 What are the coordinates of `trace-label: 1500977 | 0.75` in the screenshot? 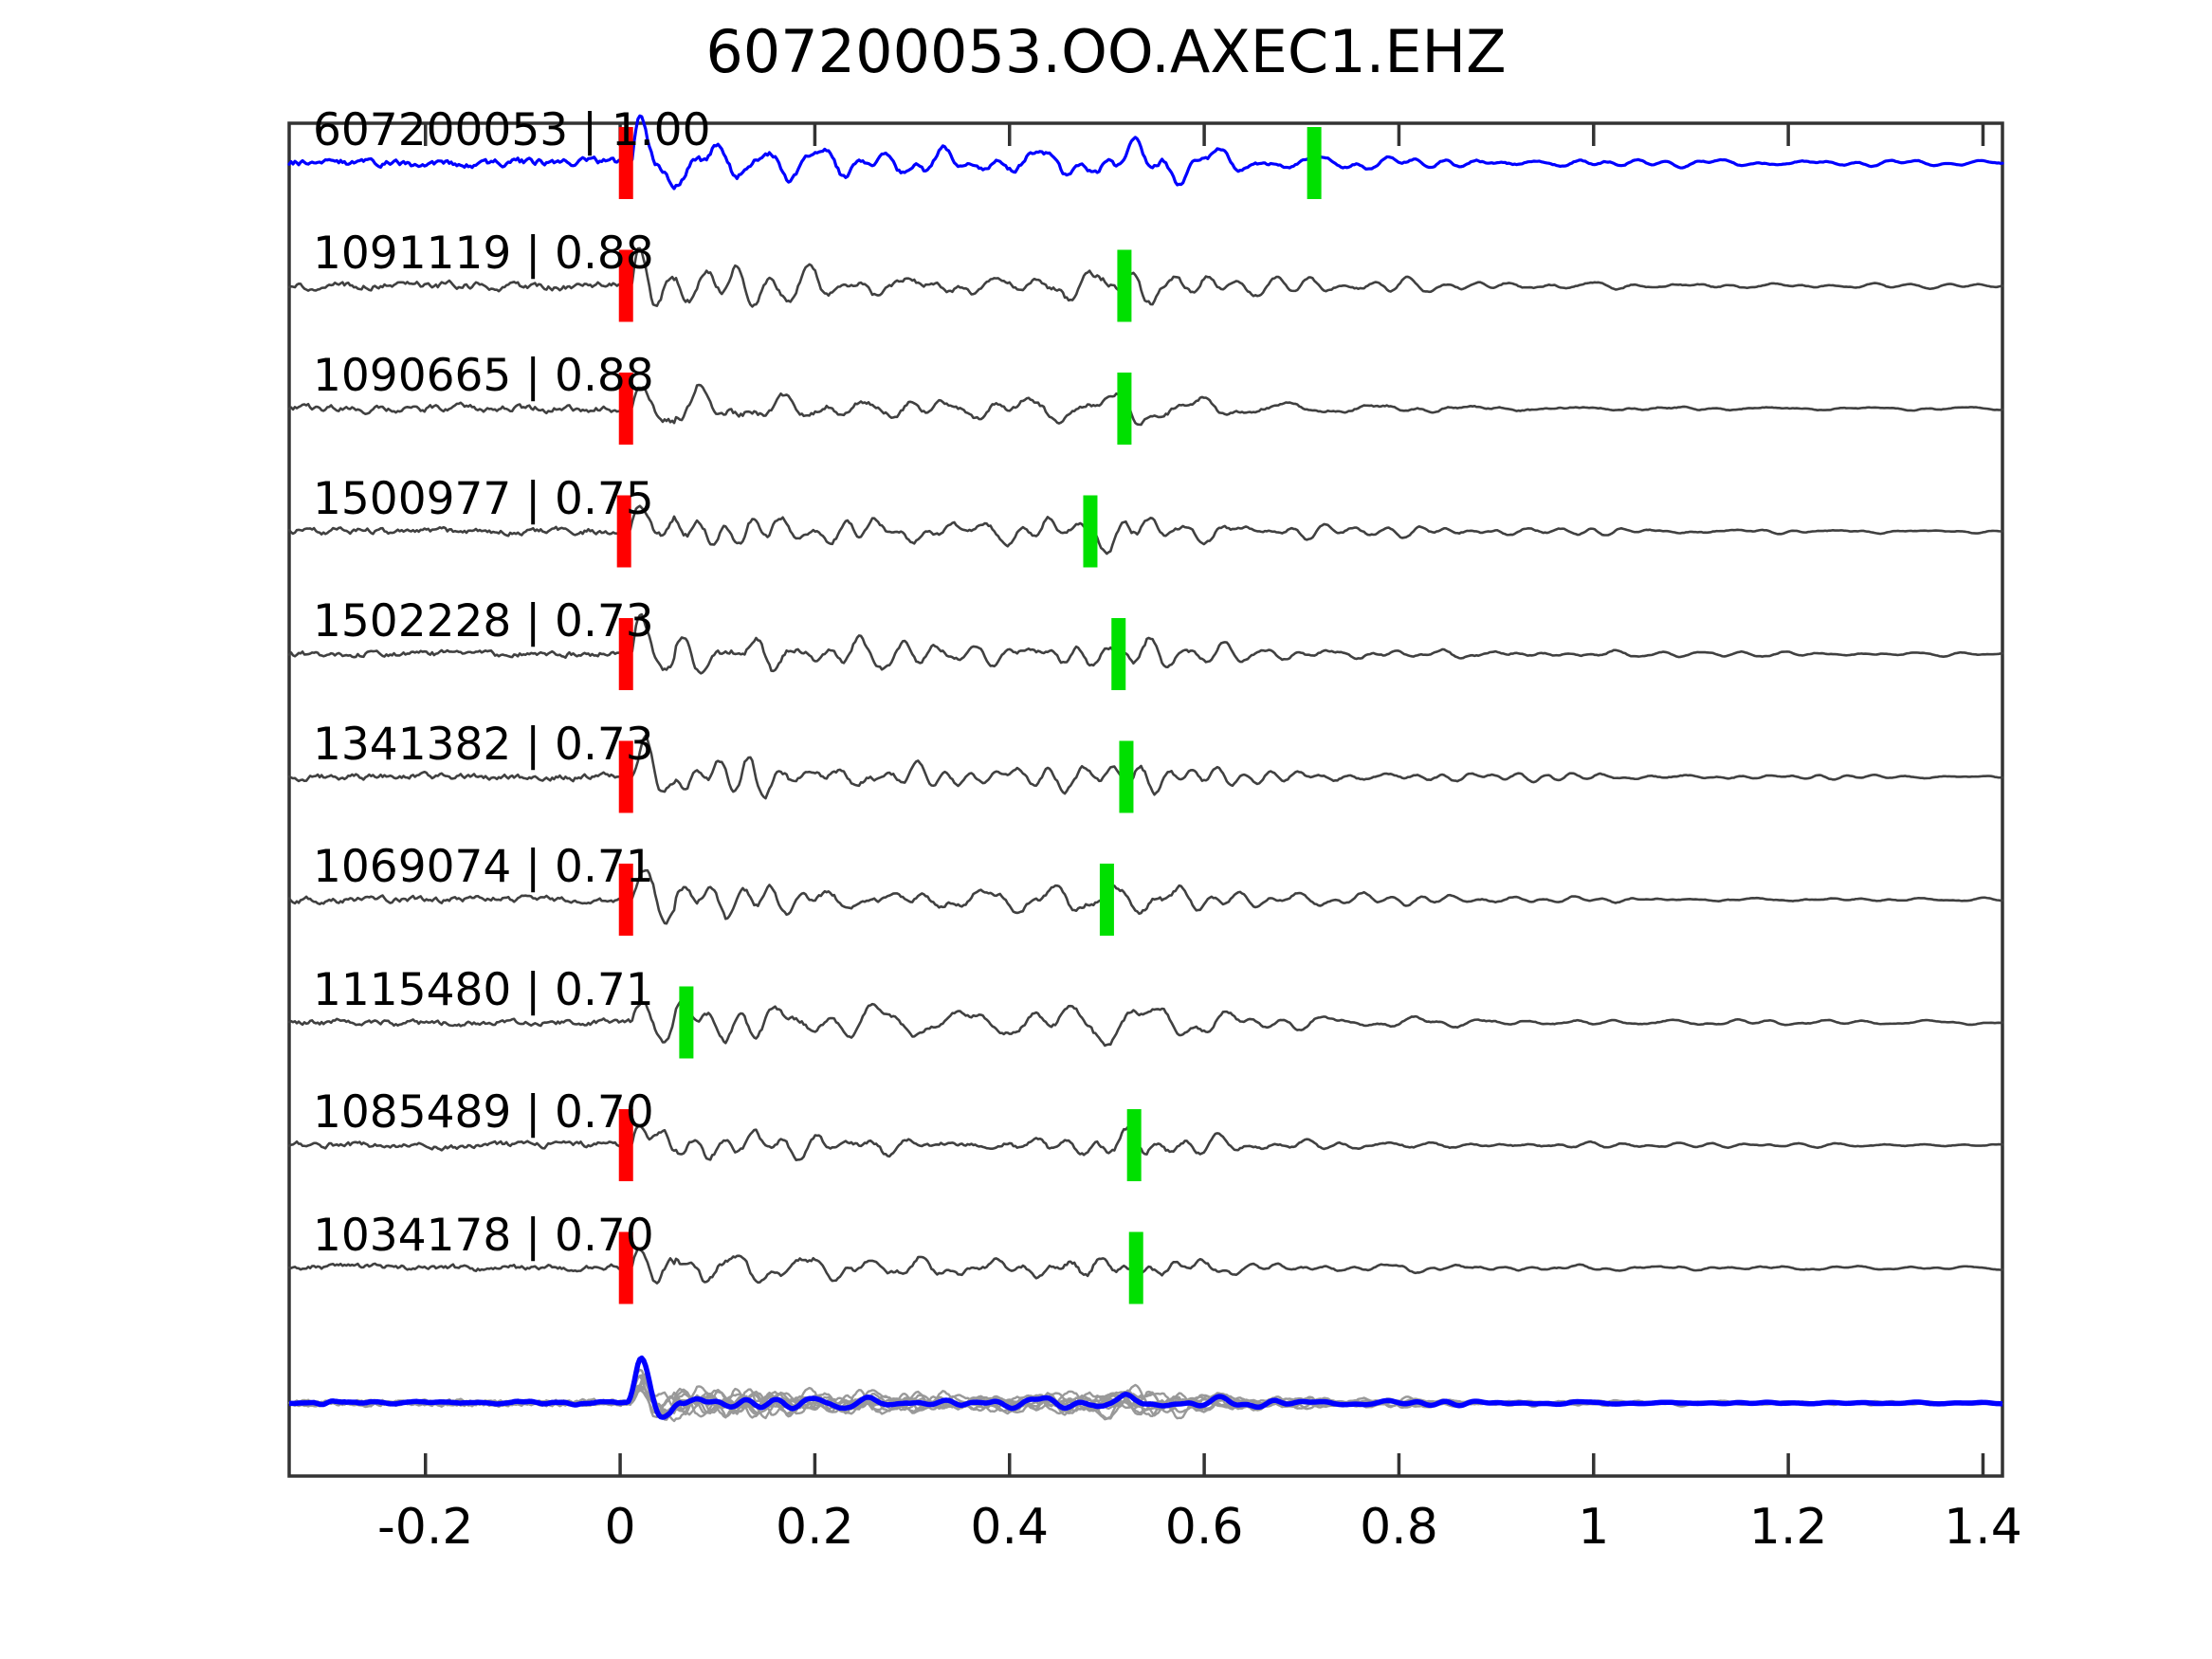 It's located at (483, 498).